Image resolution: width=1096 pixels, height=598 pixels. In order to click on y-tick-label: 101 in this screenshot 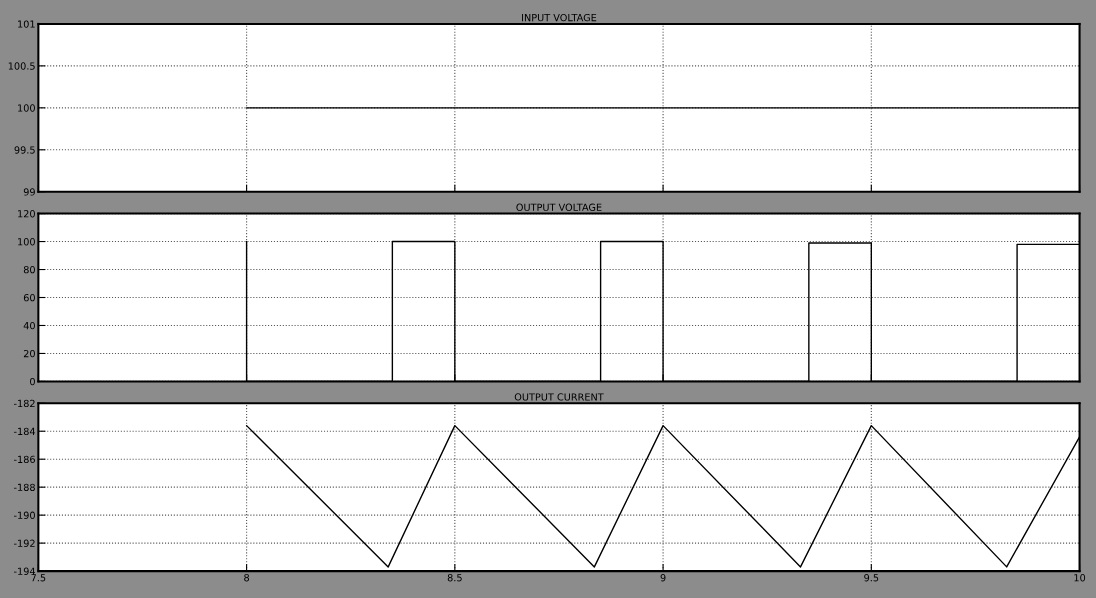, I will do `click(26, 24)`.